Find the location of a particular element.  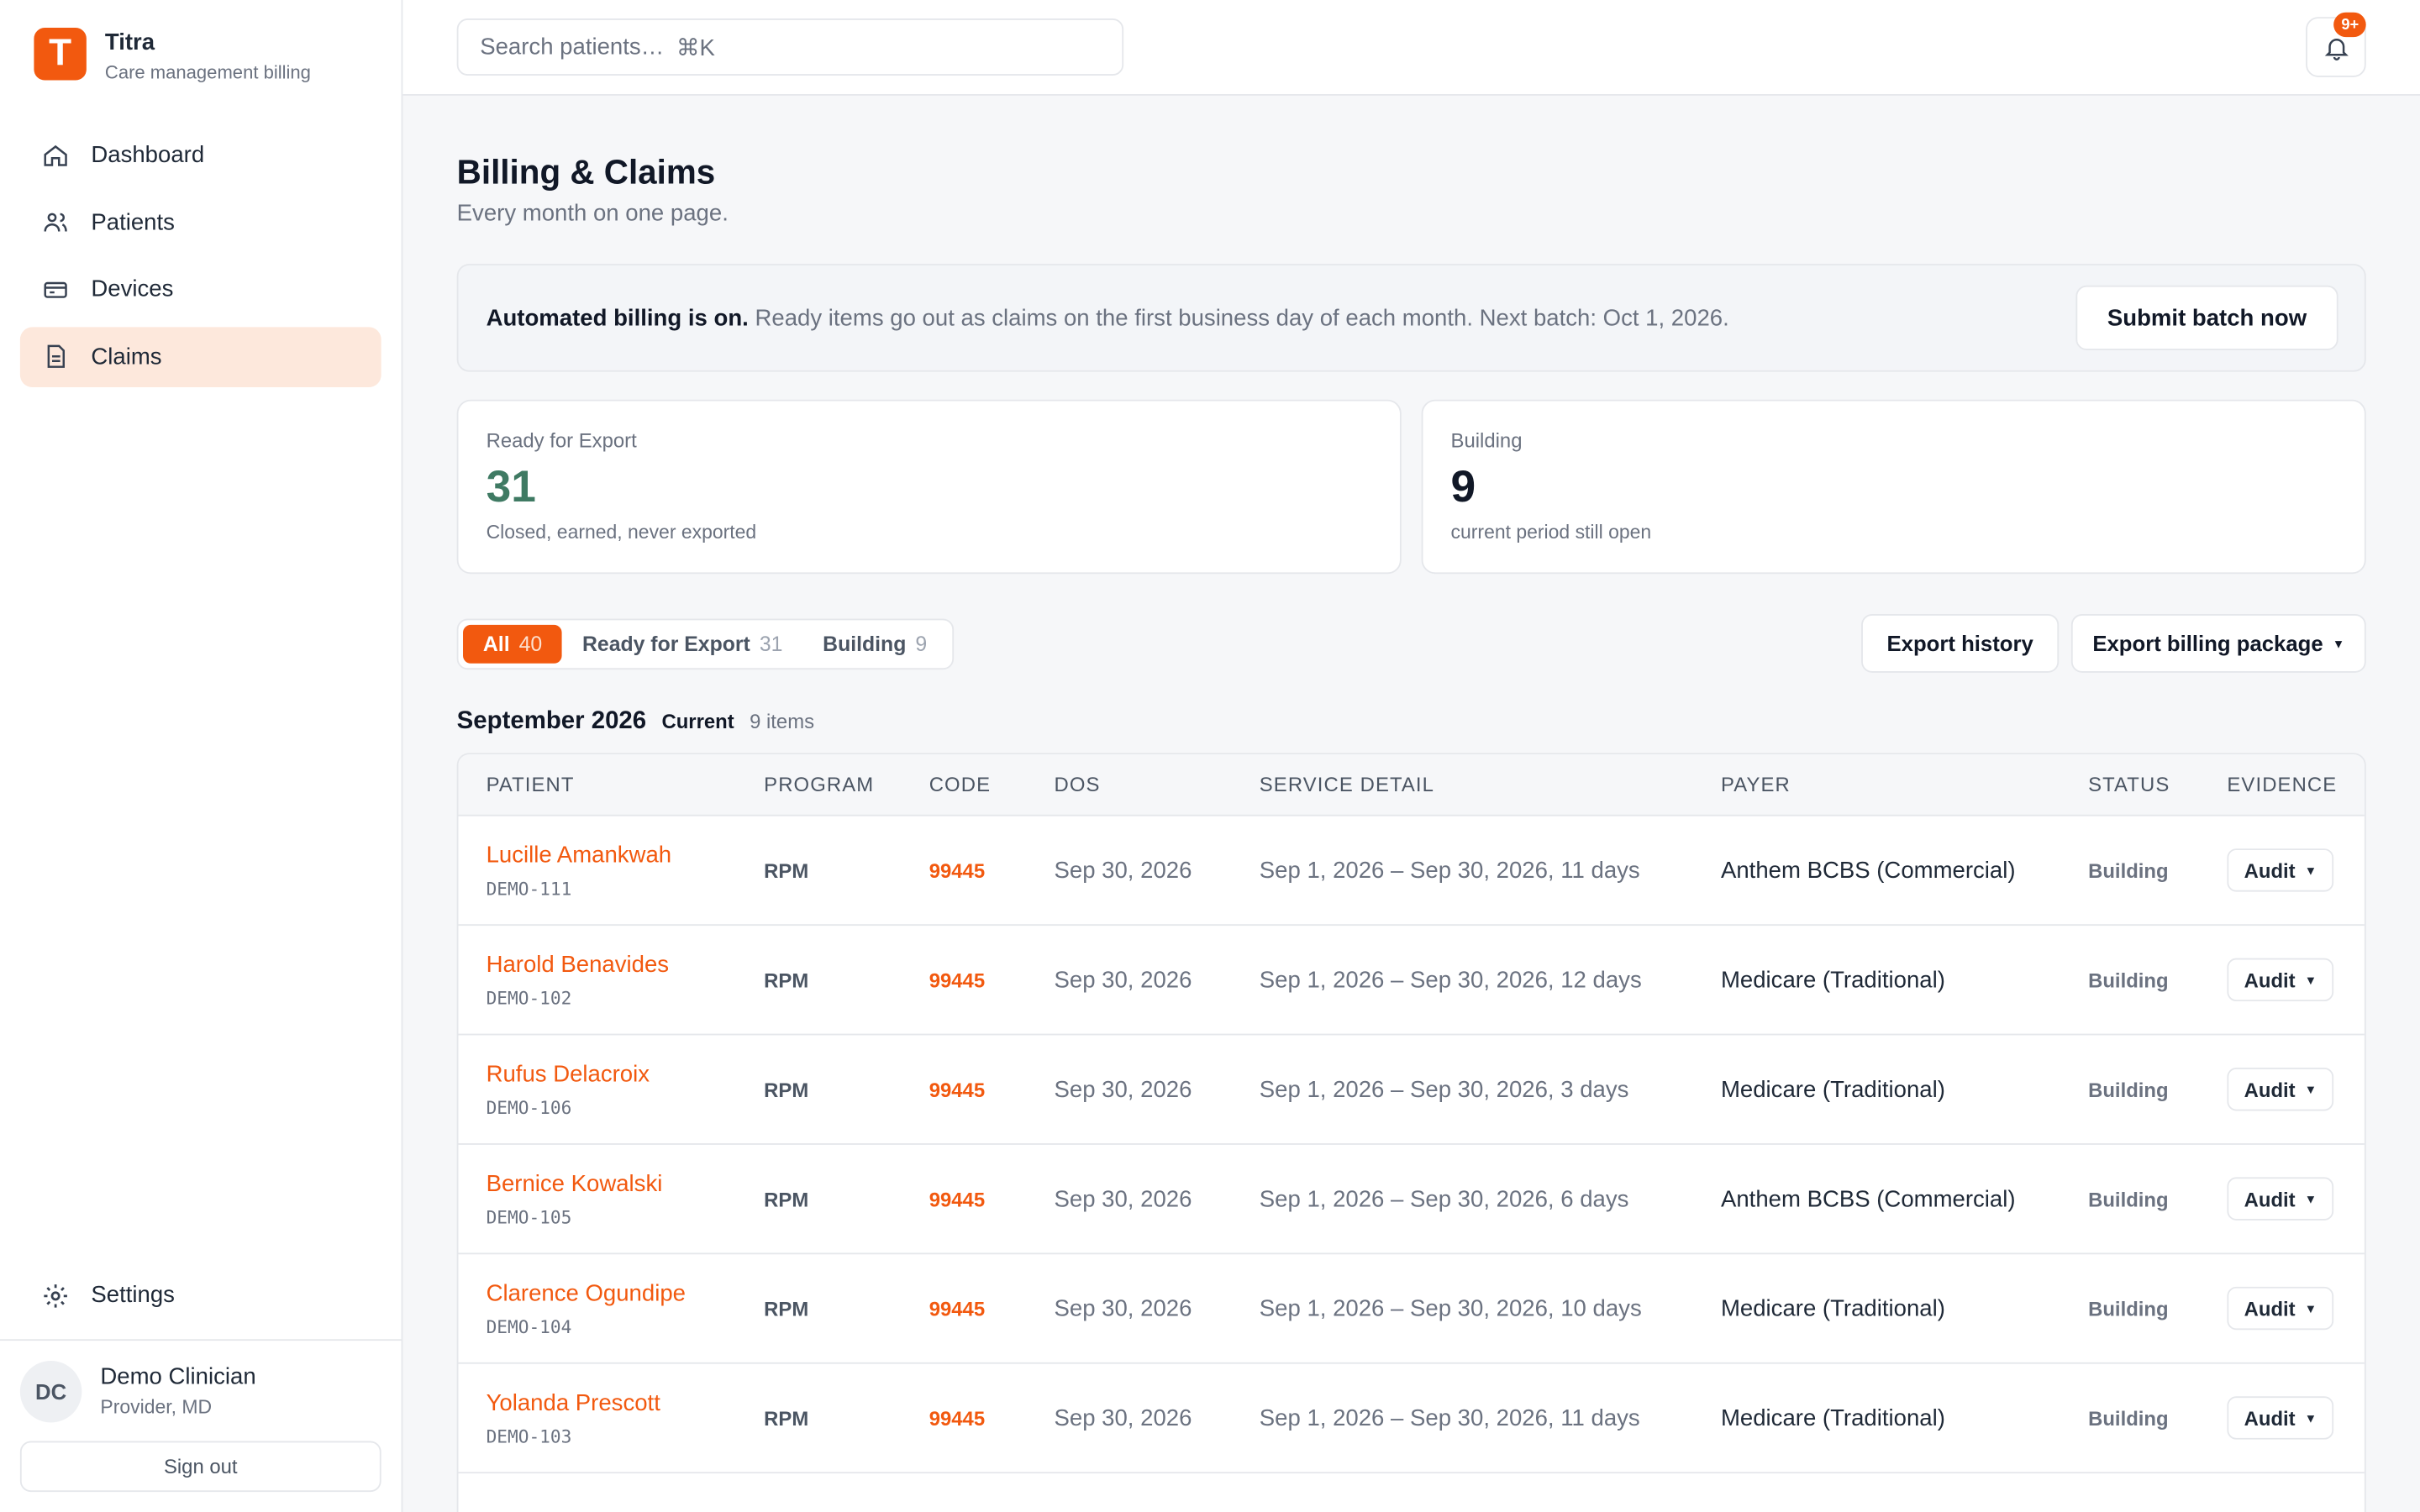

patient-id: DEMO-104 is located at coordinates (529, 1326).